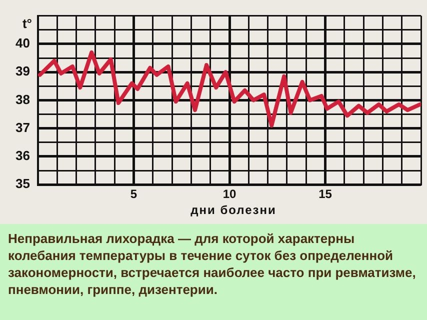 This screenshot has width=427, height=320. What do you see at coordinates (23, 99) in the screenshot?
I see `y-tick-label: 38` at bounding box center [23, 99].